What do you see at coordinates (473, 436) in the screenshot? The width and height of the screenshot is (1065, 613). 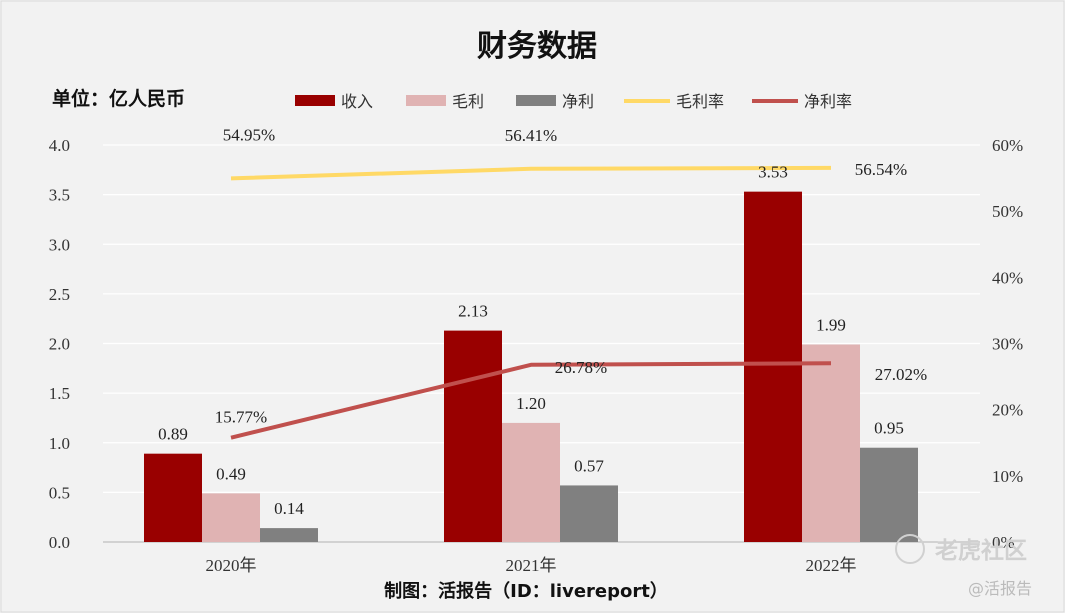 I see `bar-收入-2021年` at bounding box center [473, 436].